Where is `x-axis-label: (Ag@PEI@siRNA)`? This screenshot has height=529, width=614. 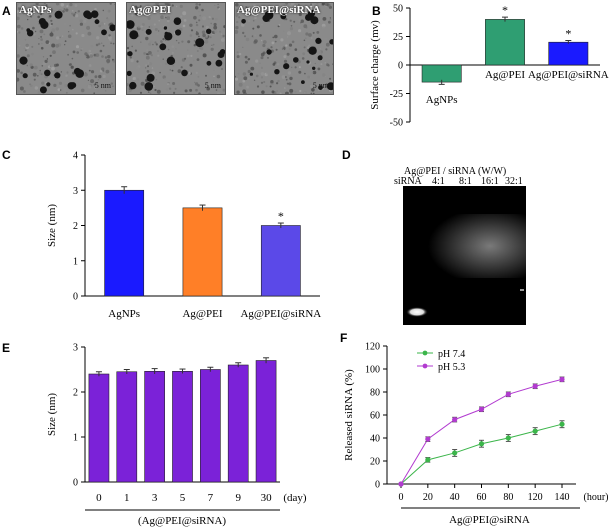
x-axis-label: (Ag@PEI@siRNA) is located at coordinates (182, 521).